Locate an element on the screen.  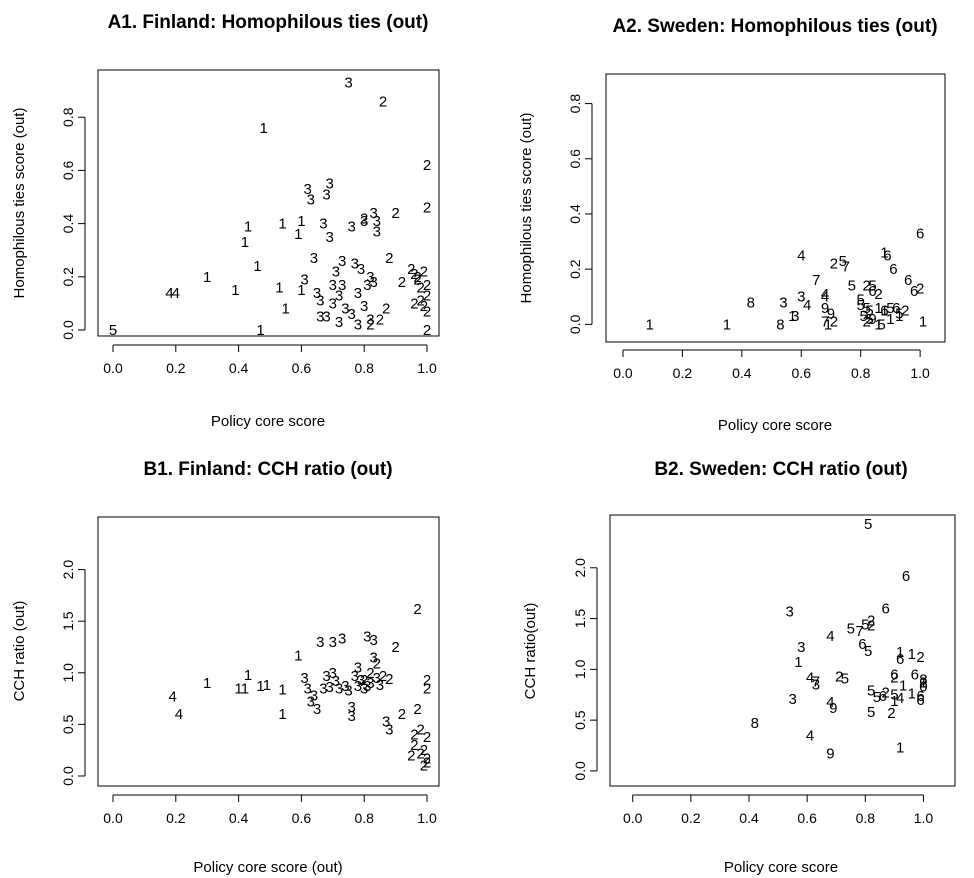
panel-b2-y-tick-label: 1.5 is located at coordinates (580, 619).